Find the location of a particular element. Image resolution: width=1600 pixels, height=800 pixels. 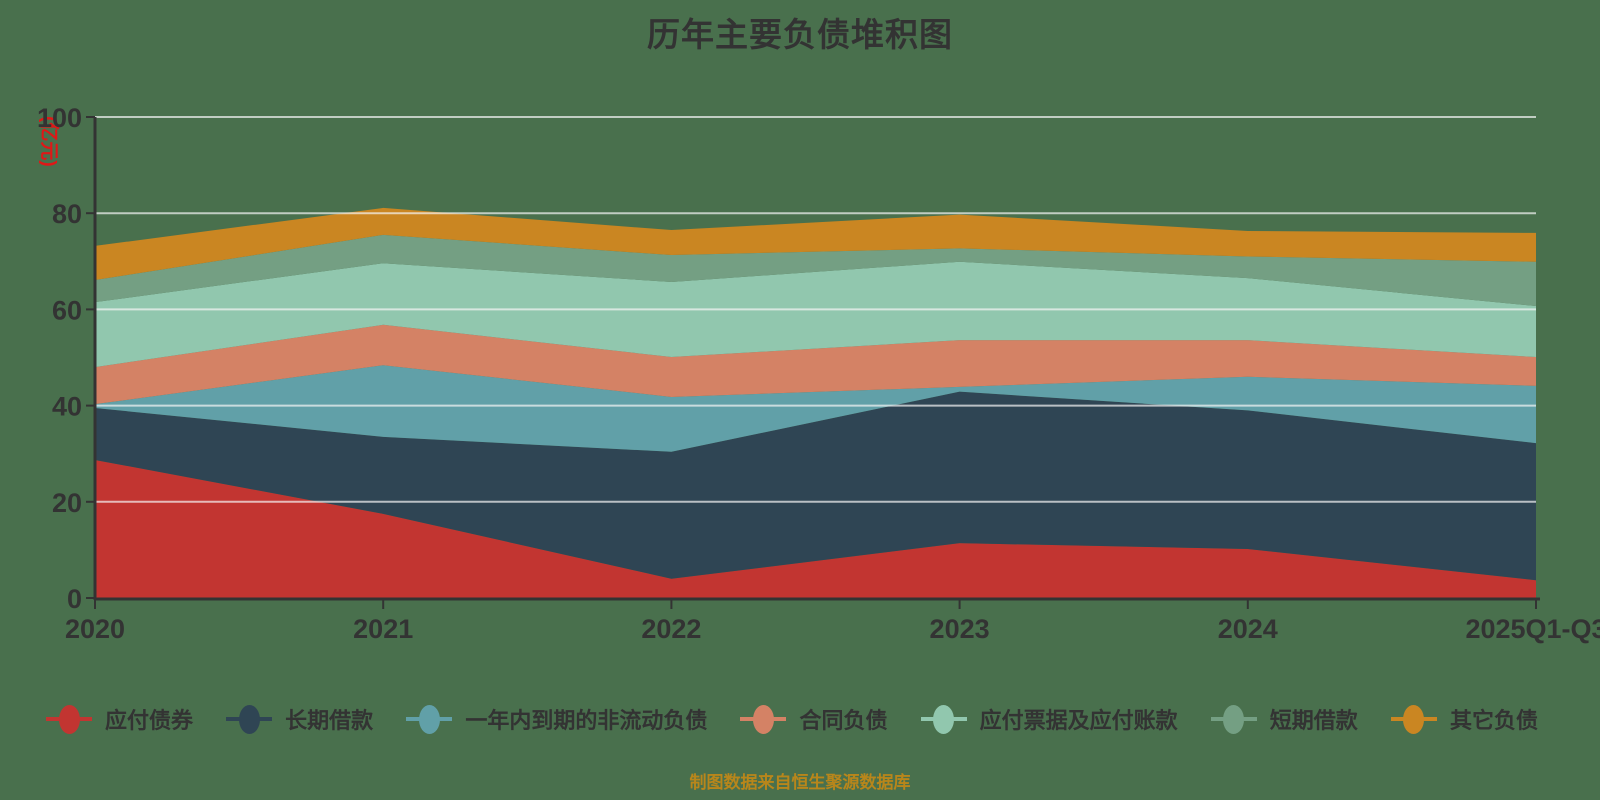

x-tick-label-4: 2024 is located at coordinates (1248, 629).